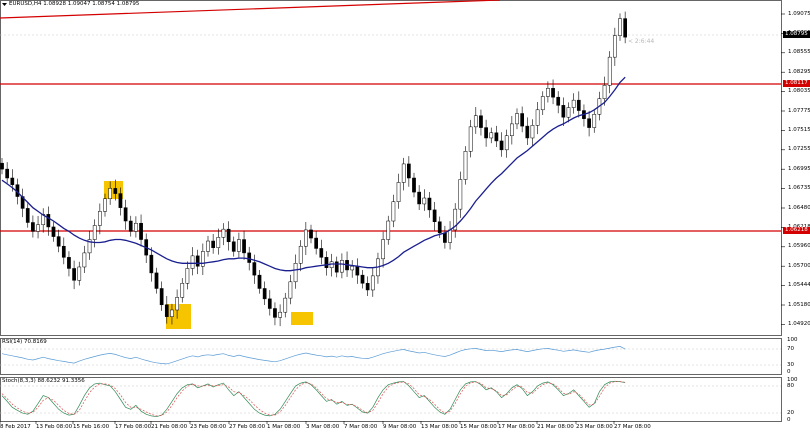 The width and height of the screenshot is (810, 434). I want to click on rsi-pane, so click(391, 356).